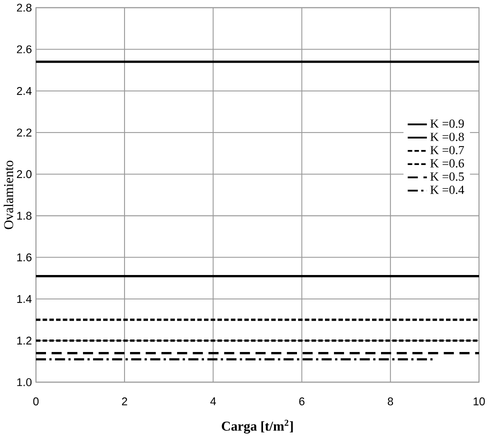 This screenshot has height=437, width=489. Describe the element at coordinates (36, 401) in the screenshot. I see `x-tick-label: 0` at that location.